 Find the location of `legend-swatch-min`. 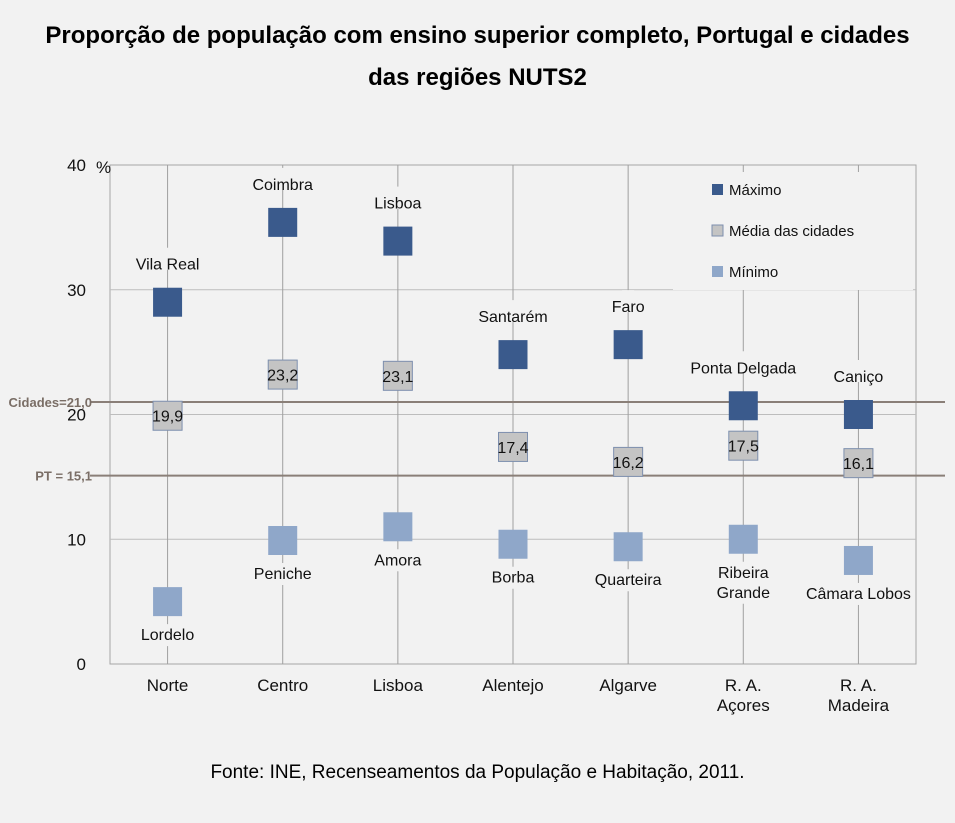

legend-swatch-min is located at coordinates (717, 271).